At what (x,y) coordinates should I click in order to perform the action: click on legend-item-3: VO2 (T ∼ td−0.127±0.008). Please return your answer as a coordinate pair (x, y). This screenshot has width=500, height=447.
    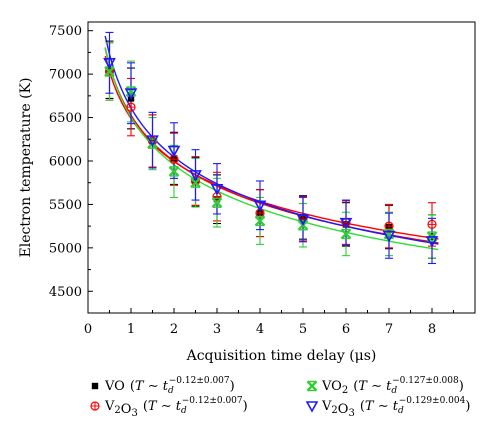
    Looking at the image, I should click on (385, 386).